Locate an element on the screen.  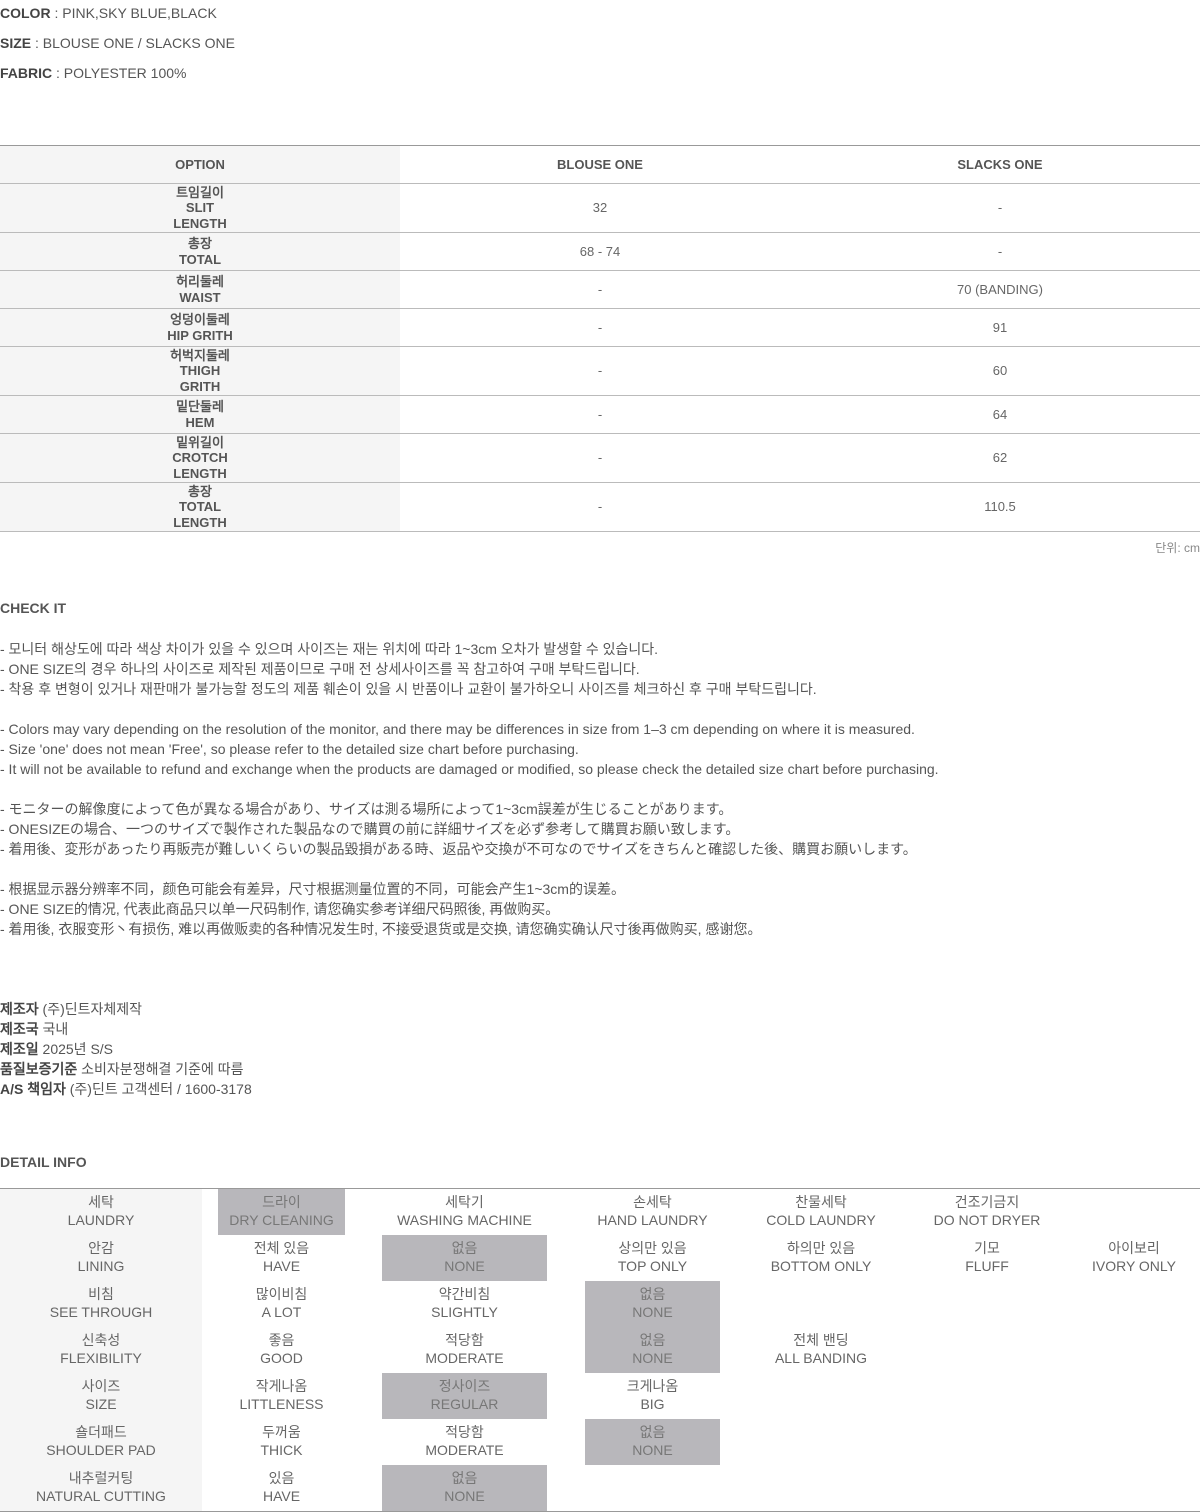
size-row: 허리둘레 WAIST -70 (BANDING) is located at coordinates (600, 289).